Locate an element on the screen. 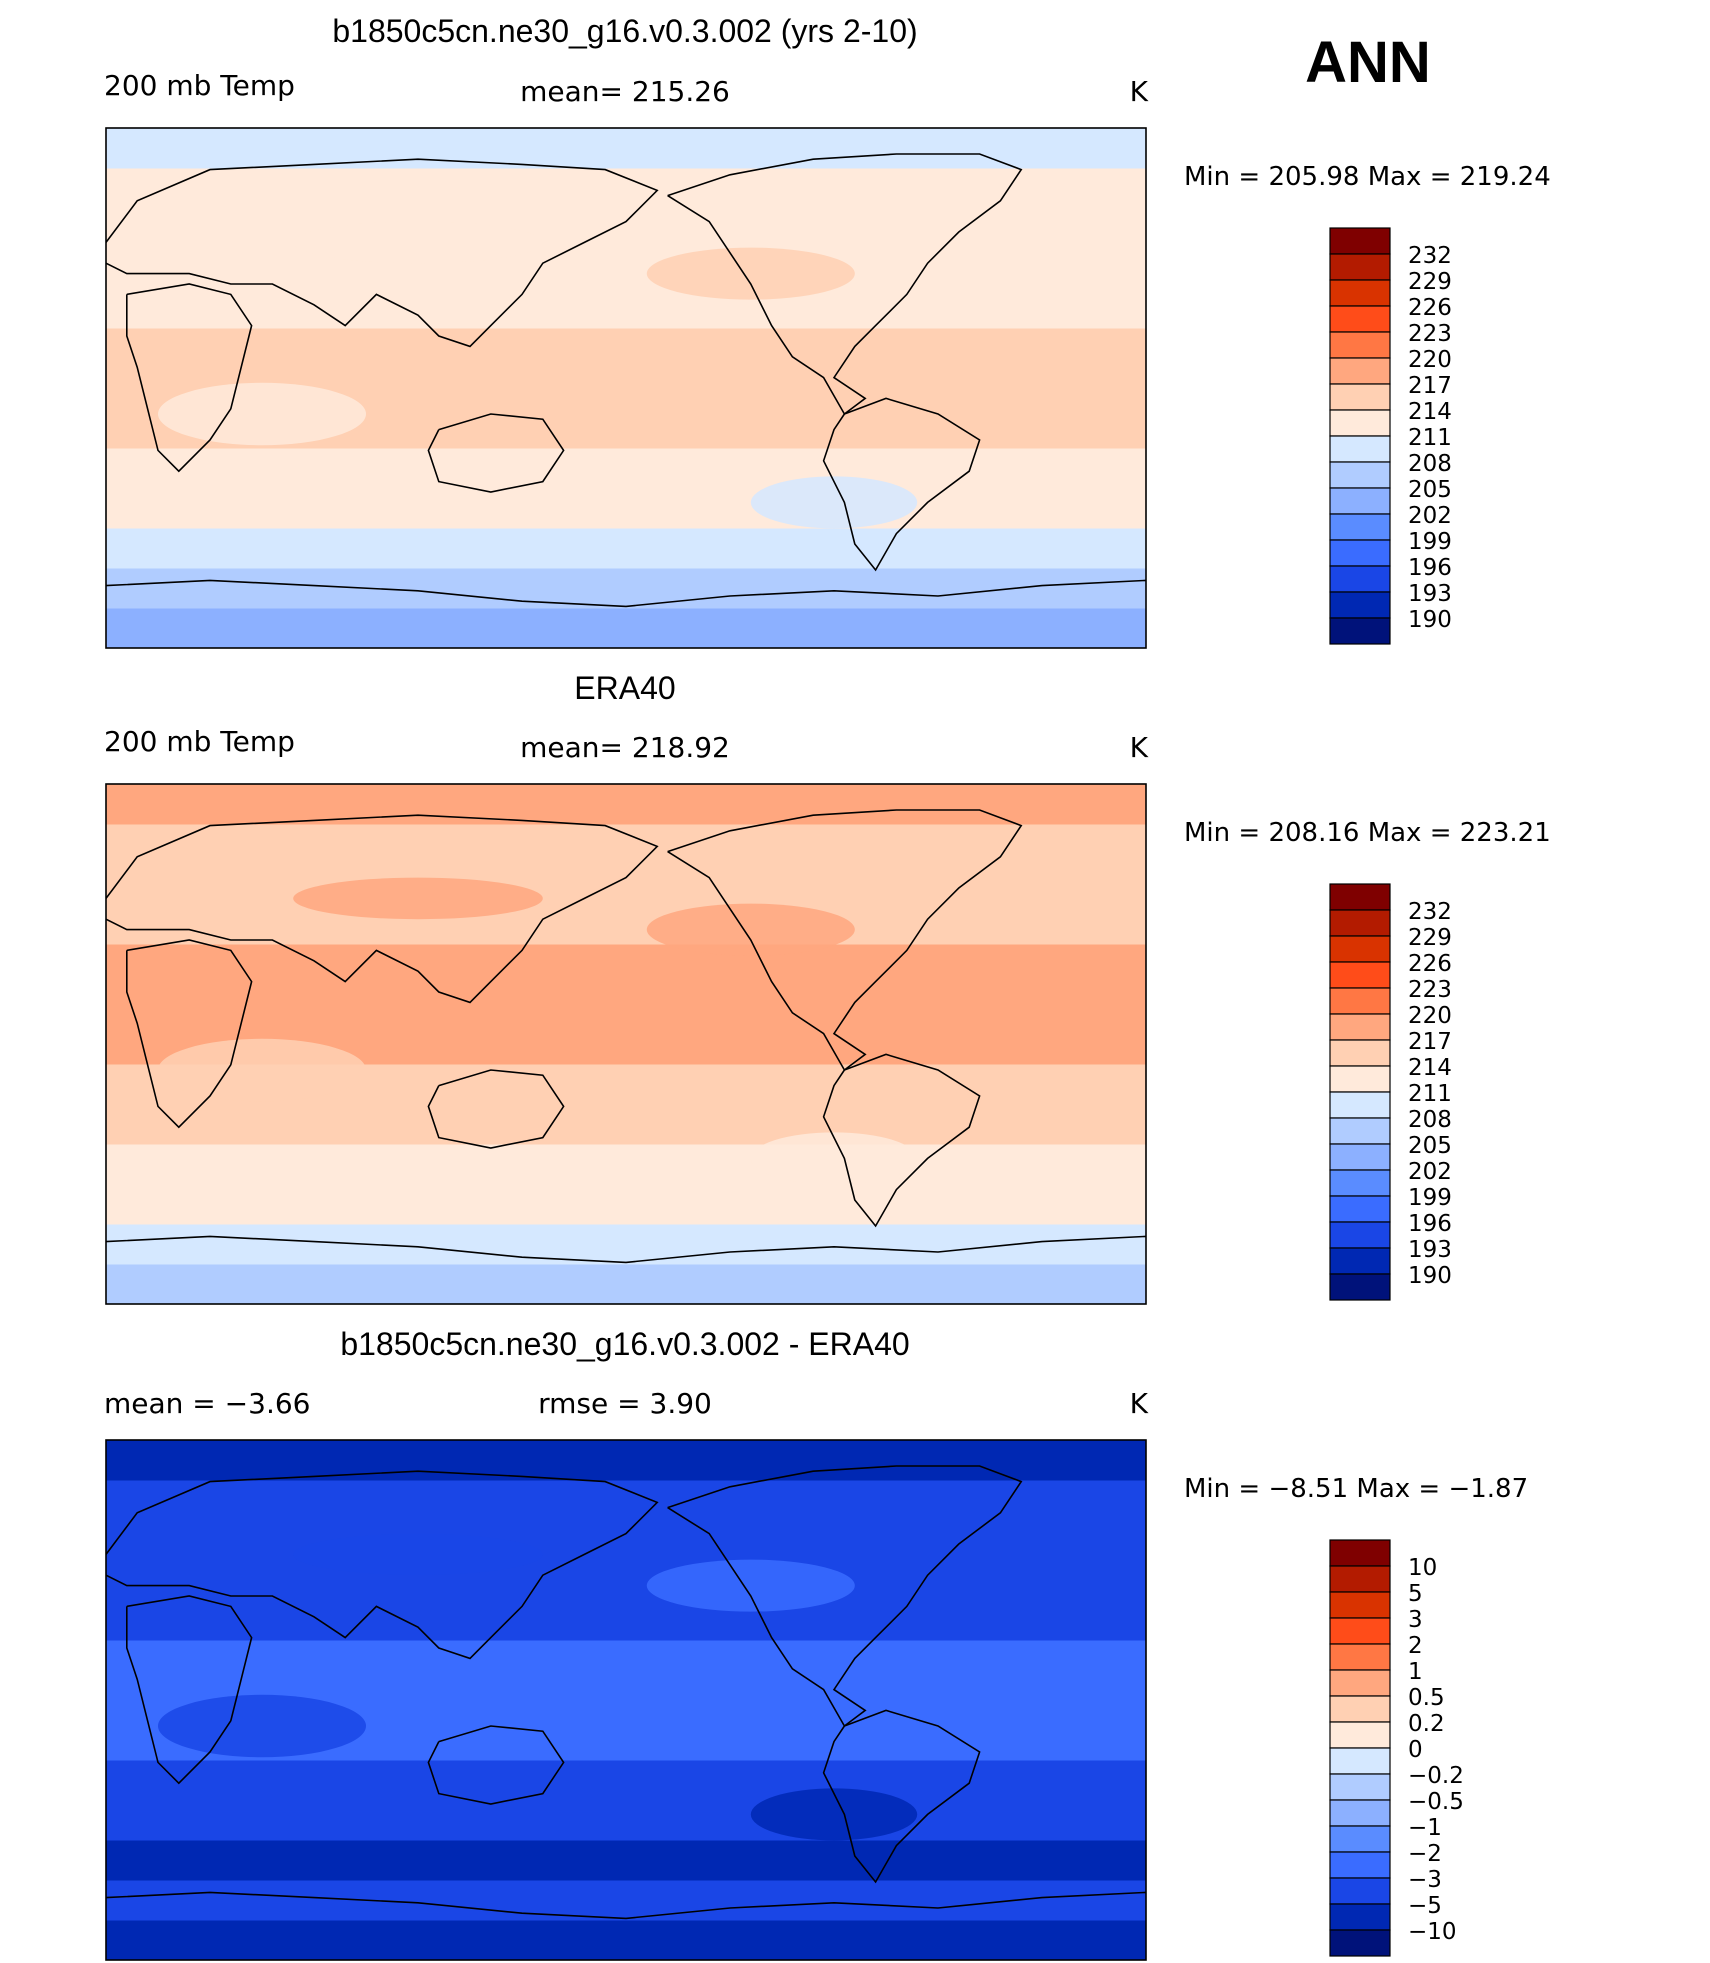 The image size is (1710, 1963). colorbar-tick-label: 0 is located at coordinates (1415, 1750).